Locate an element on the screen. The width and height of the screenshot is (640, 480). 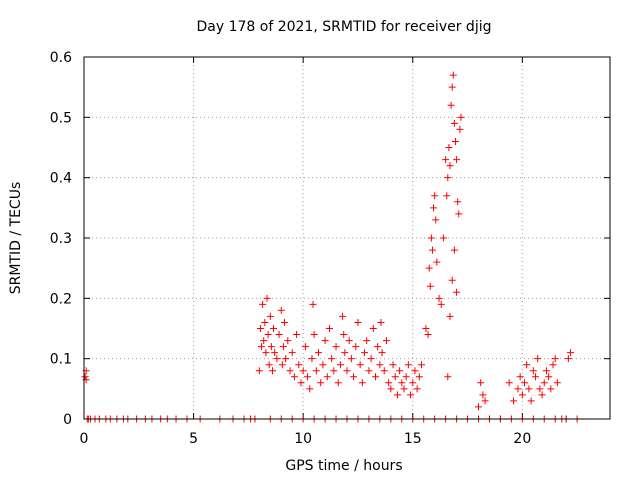
x-tick-label: 20 is located at coordinates (522, 439).